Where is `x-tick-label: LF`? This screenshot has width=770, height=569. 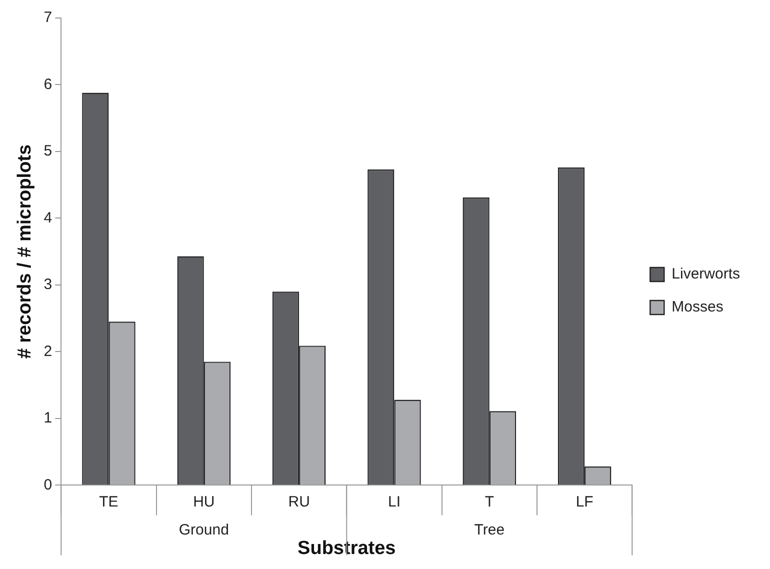 x-tick-label: LF is located at coordinates (585, 501).